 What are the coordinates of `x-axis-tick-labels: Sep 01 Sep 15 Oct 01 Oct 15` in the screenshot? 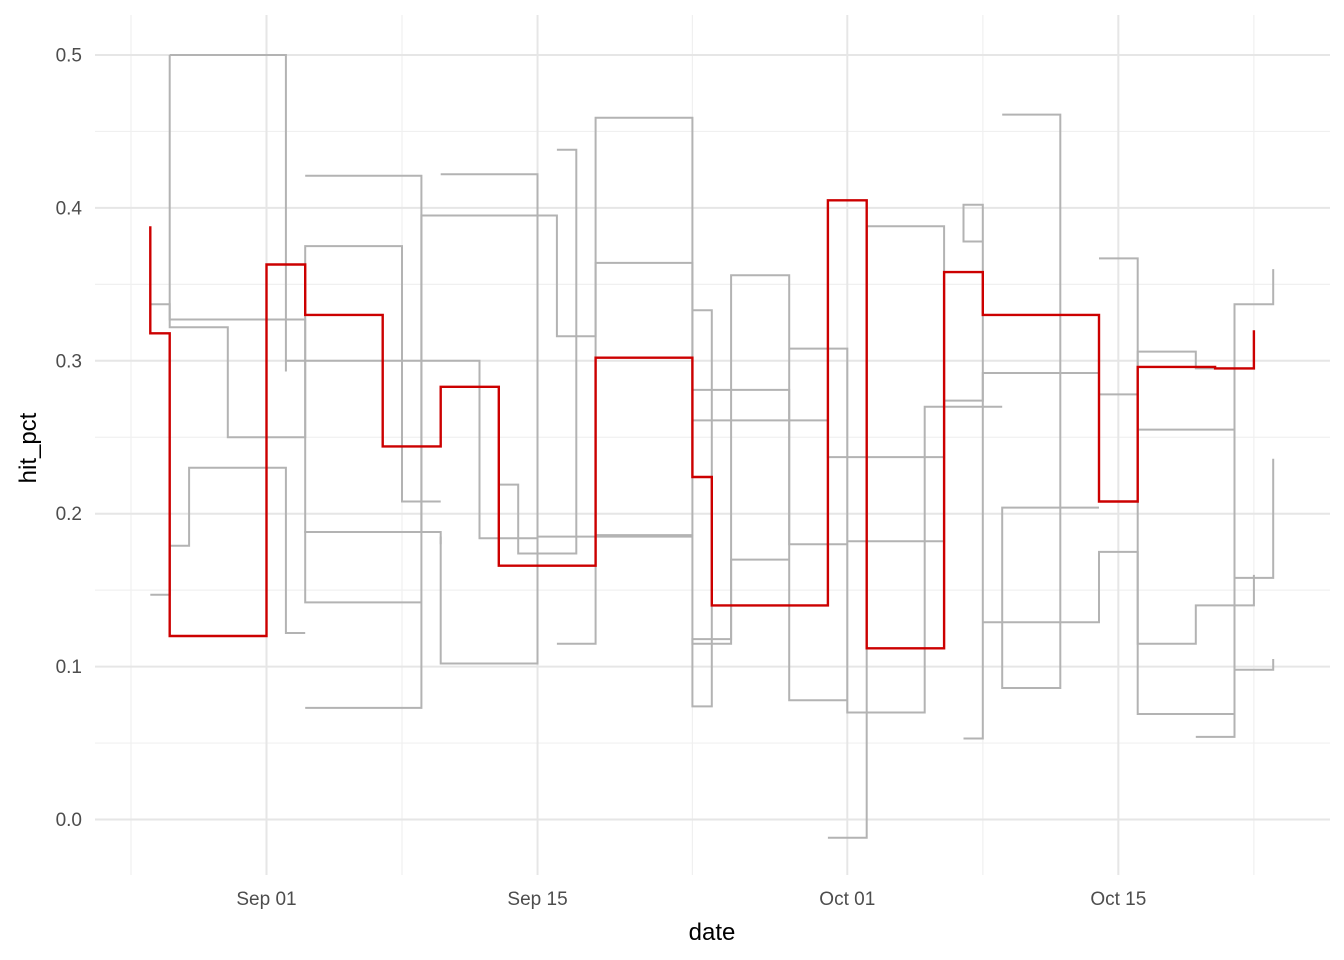 It's located at (691, 899).